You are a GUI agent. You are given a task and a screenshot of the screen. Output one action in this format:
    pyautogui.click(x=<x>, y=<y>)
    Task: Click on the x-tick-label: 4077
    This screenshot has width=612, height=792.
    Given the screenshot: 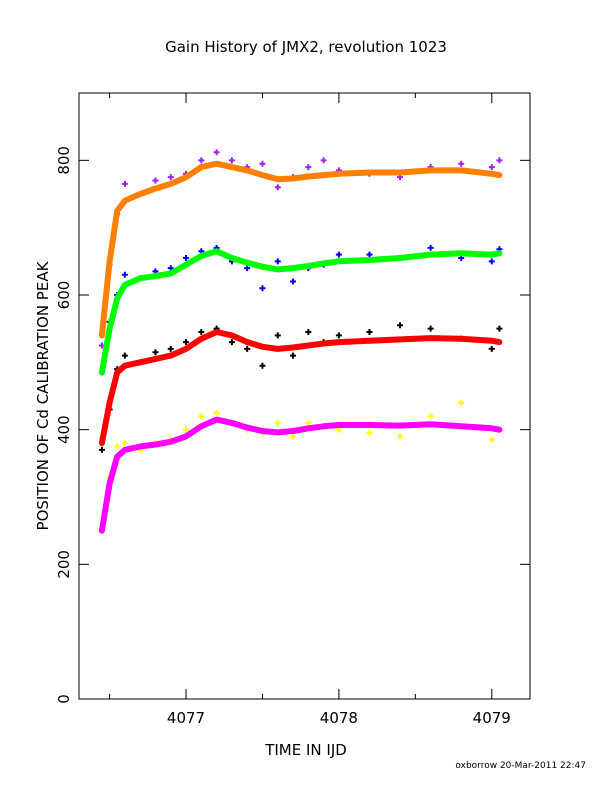 What is the action you would take?
    pyautogui.click(x=186, y=718)
    